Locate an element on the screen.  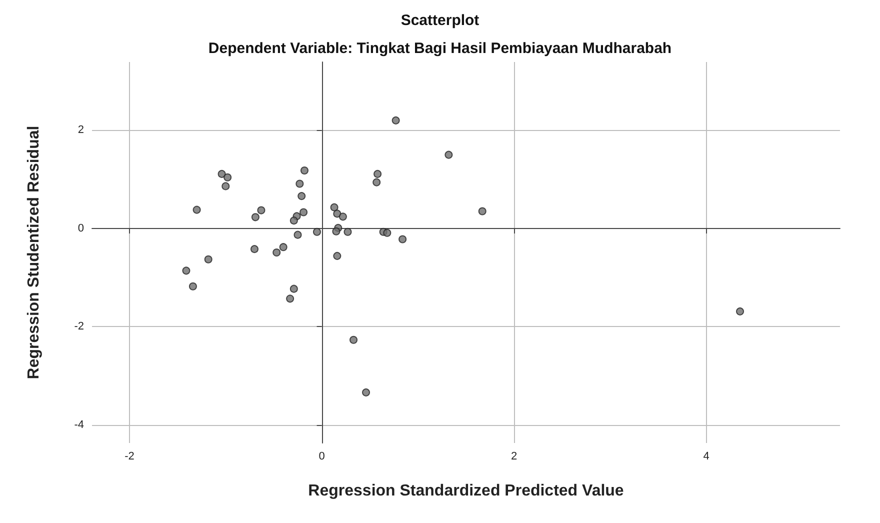
y-tick-label: 0 is located at coordinates (81, 228).